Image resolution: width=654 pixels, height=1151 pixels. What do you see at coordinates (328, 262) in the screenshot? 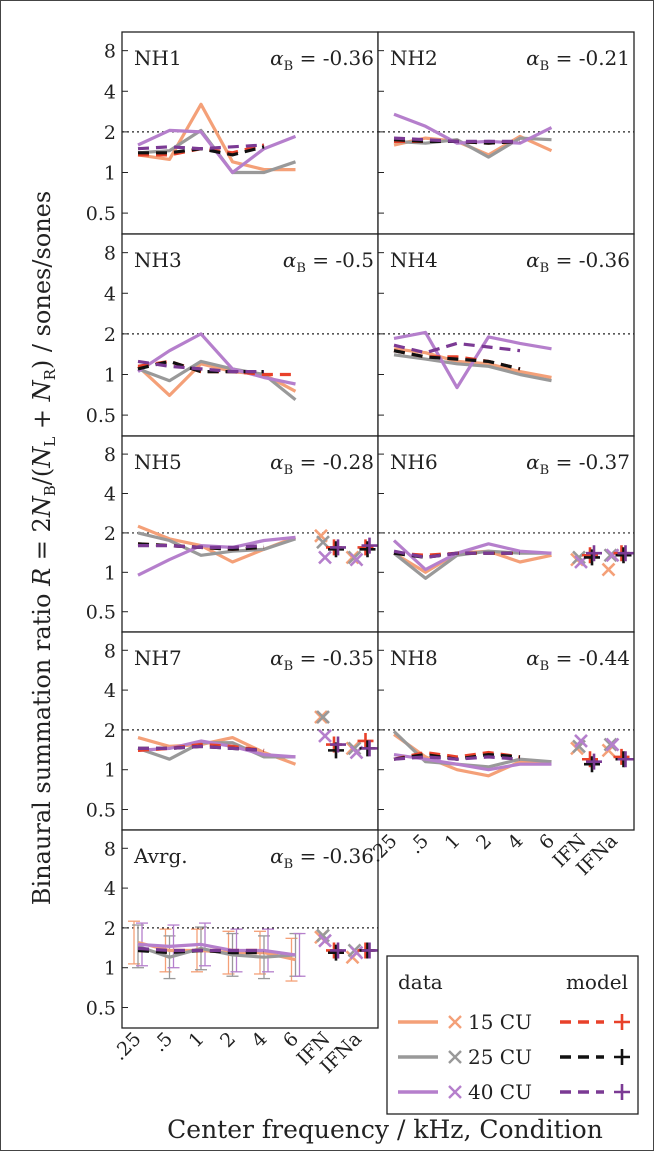
I see `panel-alpha: αB = -0.5` at bounding box center [328, 262].